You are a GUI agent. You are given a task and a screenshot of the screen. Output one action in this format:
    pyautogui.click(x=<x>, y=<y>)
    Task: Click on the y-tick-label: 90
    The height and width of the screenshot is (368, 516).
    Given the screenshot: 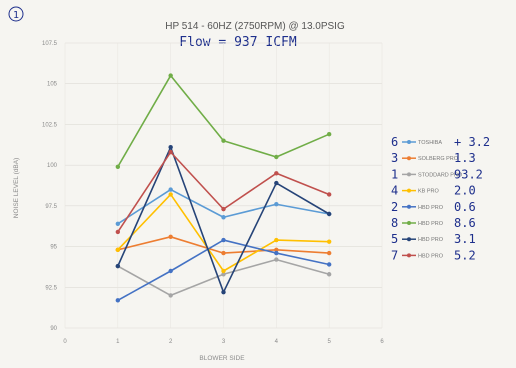 What is the action you would take?
    pyautogui.click(x=53, y=329)
    